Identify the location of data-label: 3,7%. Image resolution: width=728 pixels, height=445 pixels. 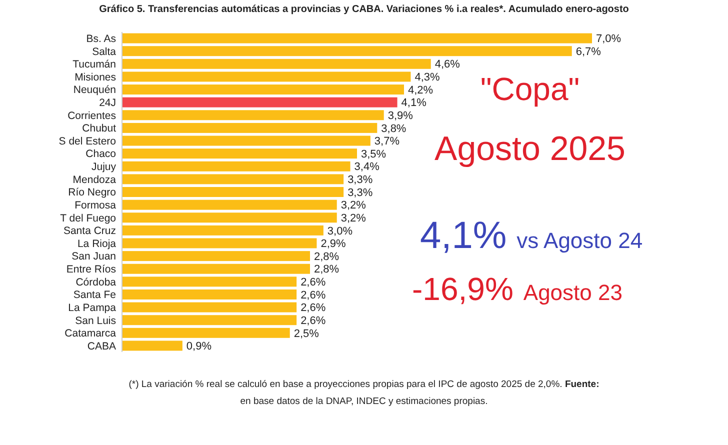
(387, 142).